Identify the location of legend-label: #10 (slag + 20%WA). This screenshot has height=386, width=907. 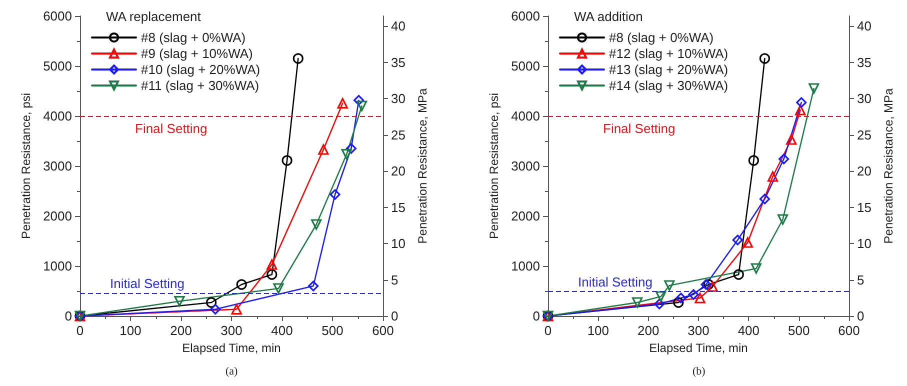
(200, 69).